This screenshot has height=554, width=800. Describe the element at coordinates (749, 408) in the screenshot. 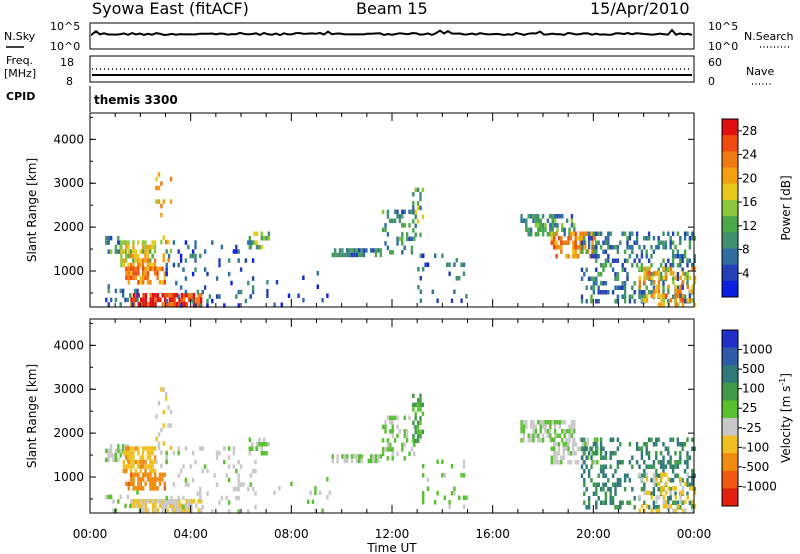

I see `velocity-colorbar-tick-label: 25` at that location.